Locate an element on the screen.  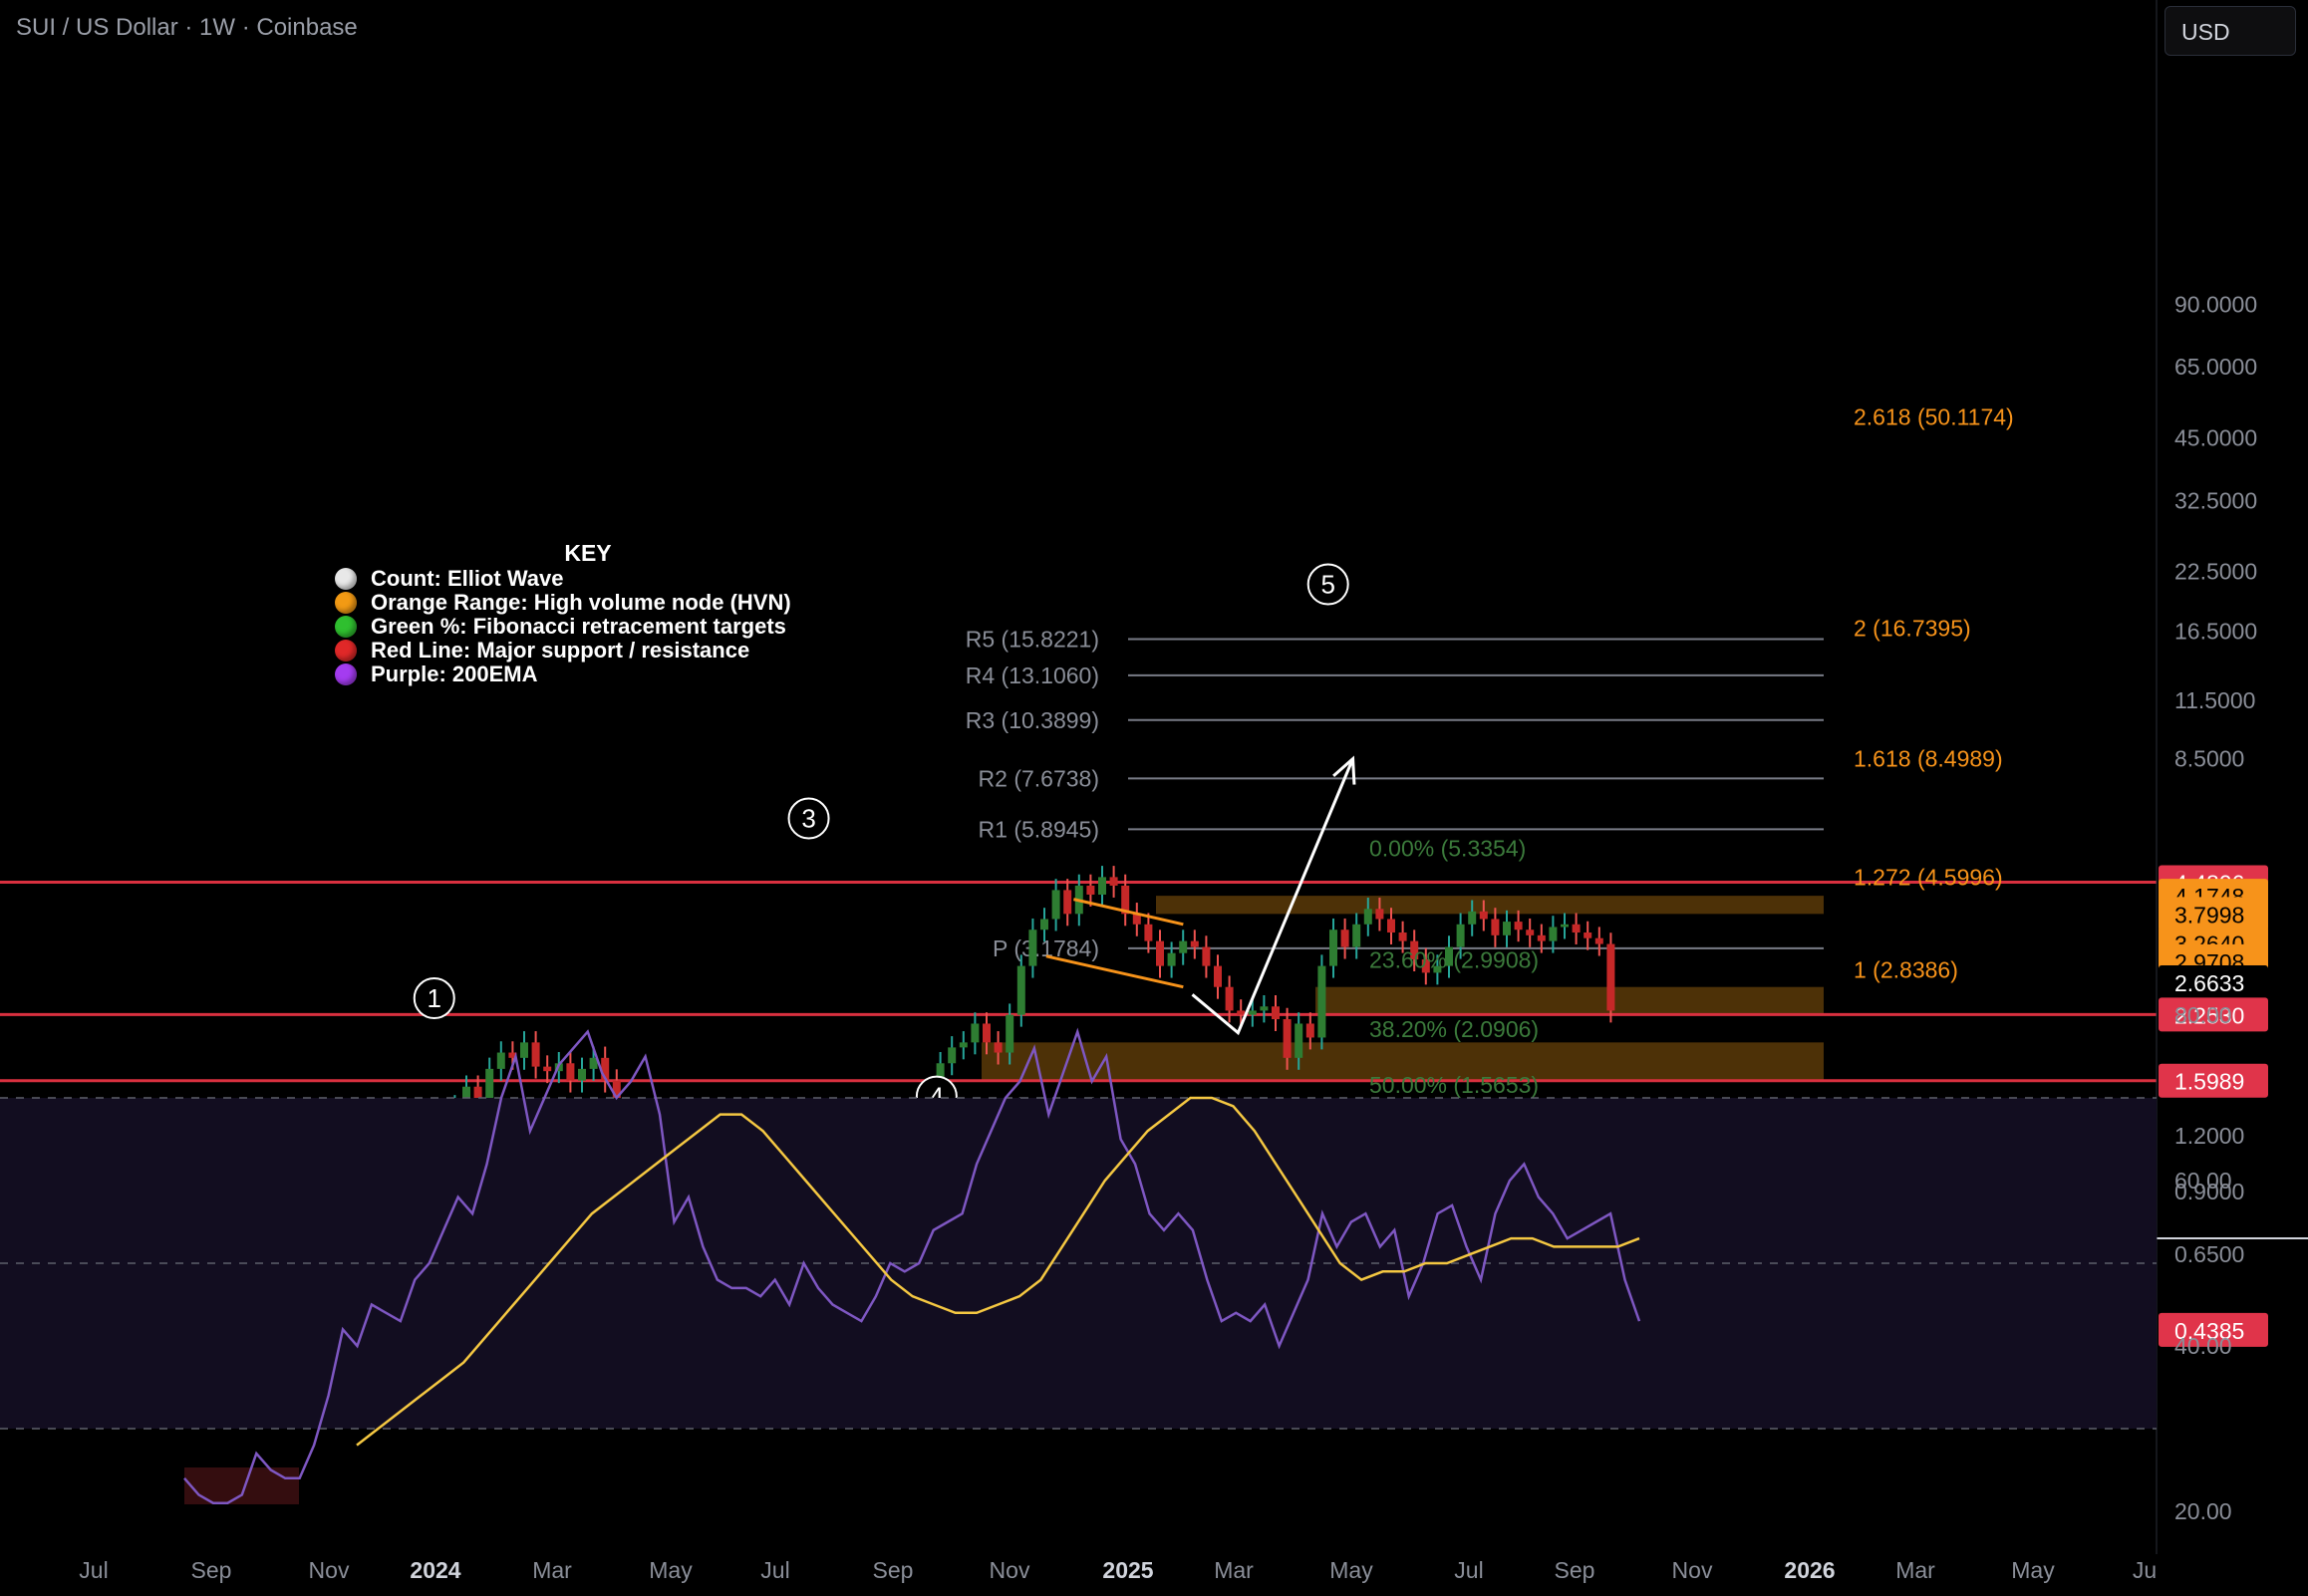
key-item-label: Red Line: Major support / resistance is located at coordinates (560, 650).